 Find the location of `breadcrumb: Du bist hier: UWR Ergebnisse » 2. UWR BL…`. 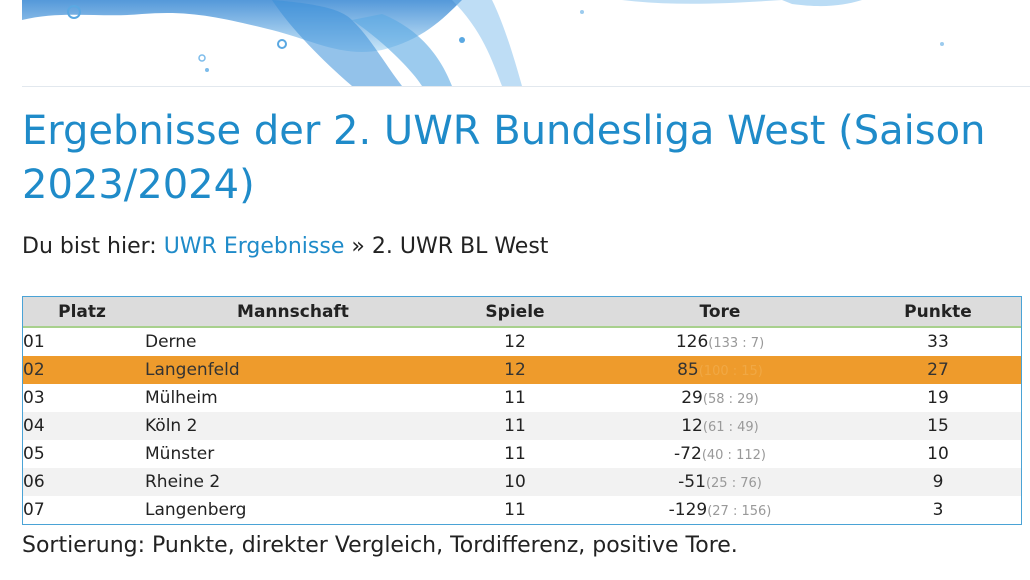

breadcrumb: Du bist hier: UWR Ergebnisse » 2. UWR BL… is located at coordinates (285, 247).